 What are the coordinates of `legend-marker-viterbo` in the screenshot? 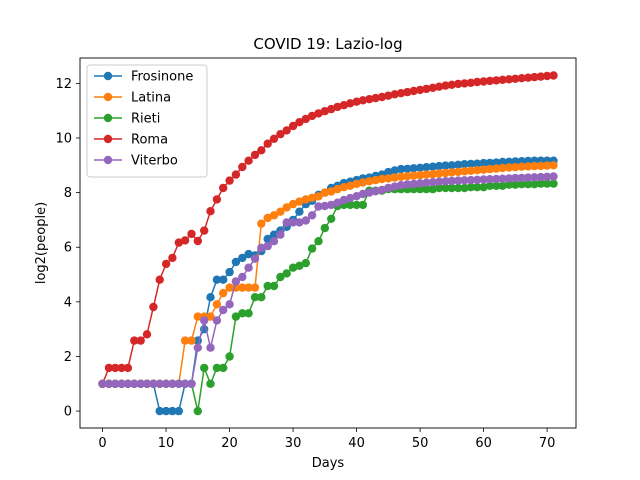 It's located at (108, 160).